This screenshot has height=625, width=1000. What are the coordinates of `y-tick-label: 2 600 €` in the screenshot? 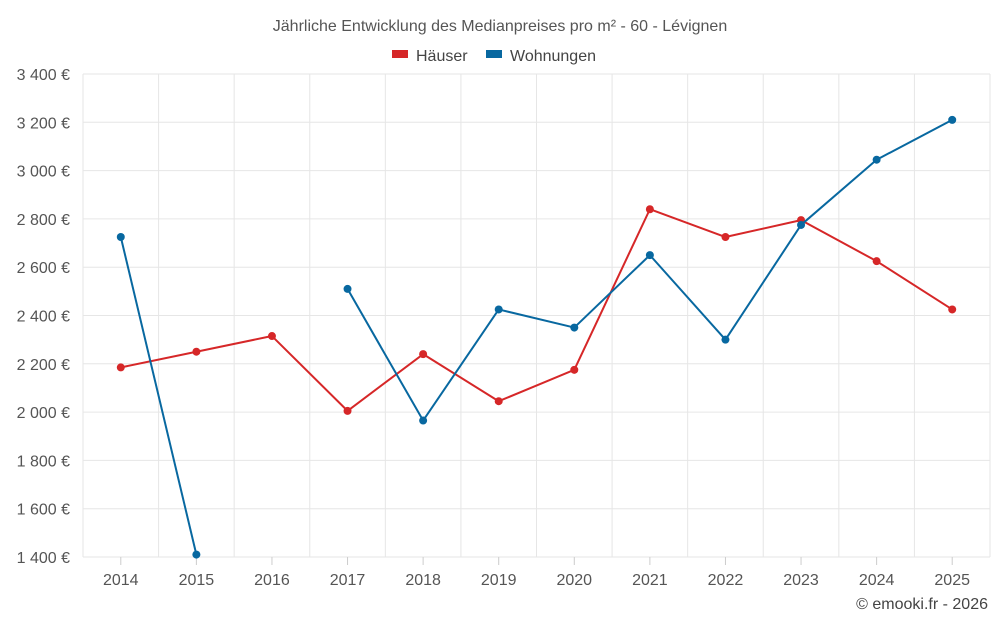 It's located at (43, 268).